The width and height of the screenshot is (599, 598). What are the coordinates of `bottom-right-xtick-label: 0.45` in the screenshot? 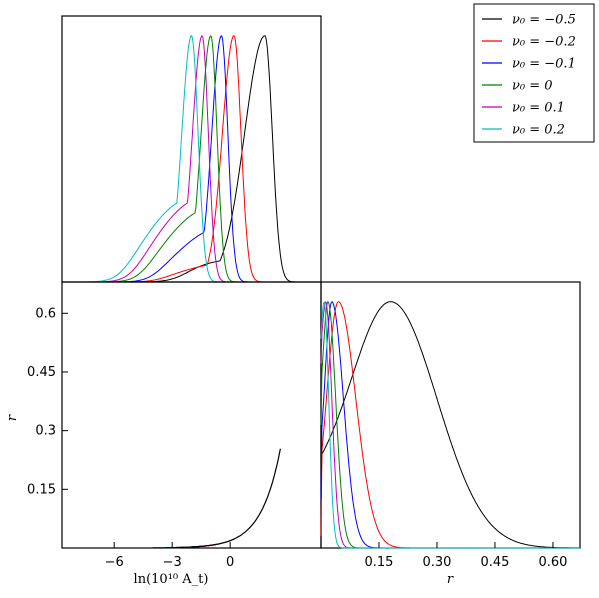 It's located at (494, 562).